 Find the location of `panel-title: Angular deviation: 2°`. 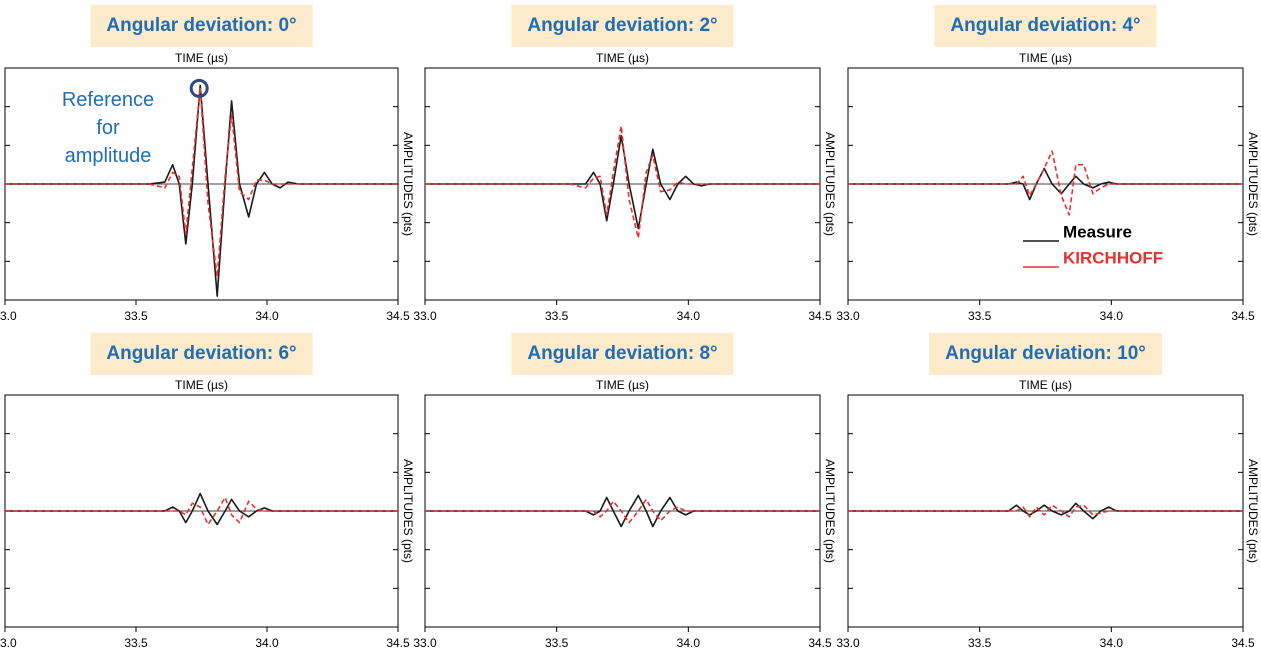

panel-title: Angular deviation: 2° is located at coordinates (622, 25).